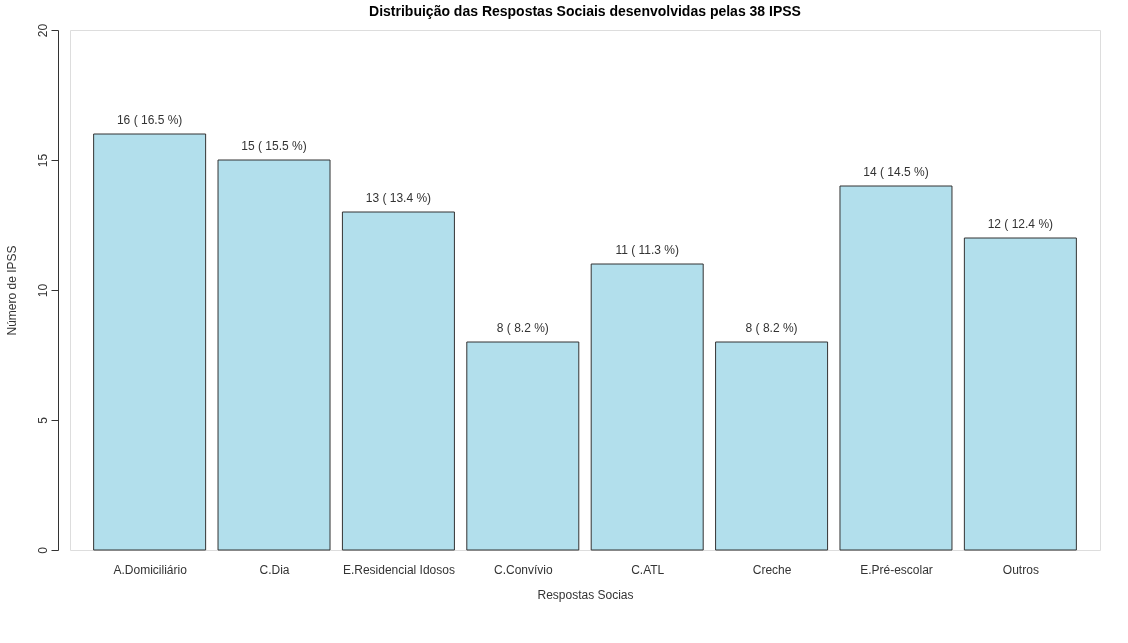  Describe the element at coordinates (150, 569) in the screenshot. I see `x-tick-label: A.Domiciliário` at that location.